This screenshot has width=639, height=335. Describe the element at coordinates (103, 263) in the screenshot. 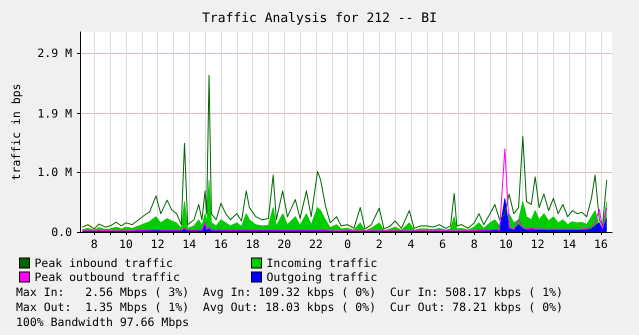

I see `legend-label: Peak inbound traffic` at that location.